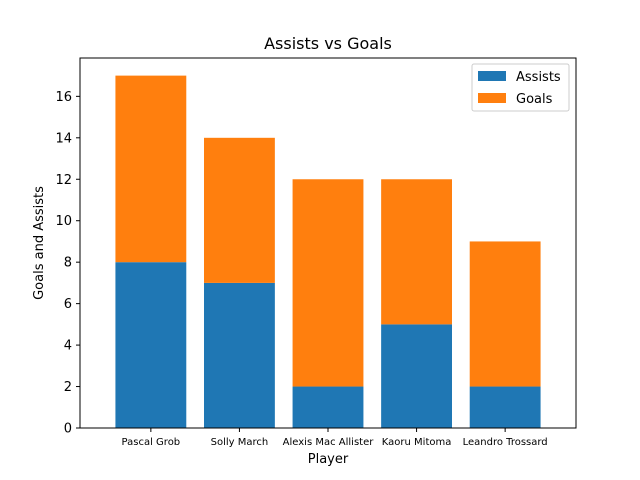 This screenshot has width=640, height=480. I want to click on y-tick-label: 4, so click(68, 346).